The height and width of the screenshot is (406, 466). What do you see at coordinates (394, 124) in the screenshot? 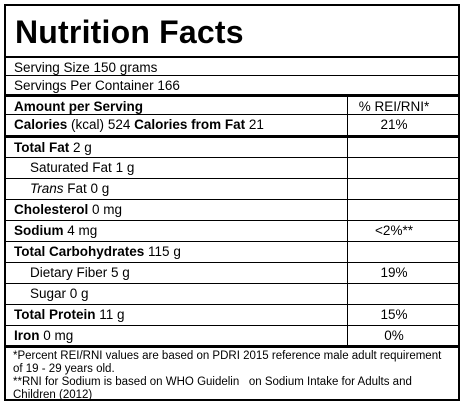
I see `calories-percent: 21%` at bounding box center [394, 124].